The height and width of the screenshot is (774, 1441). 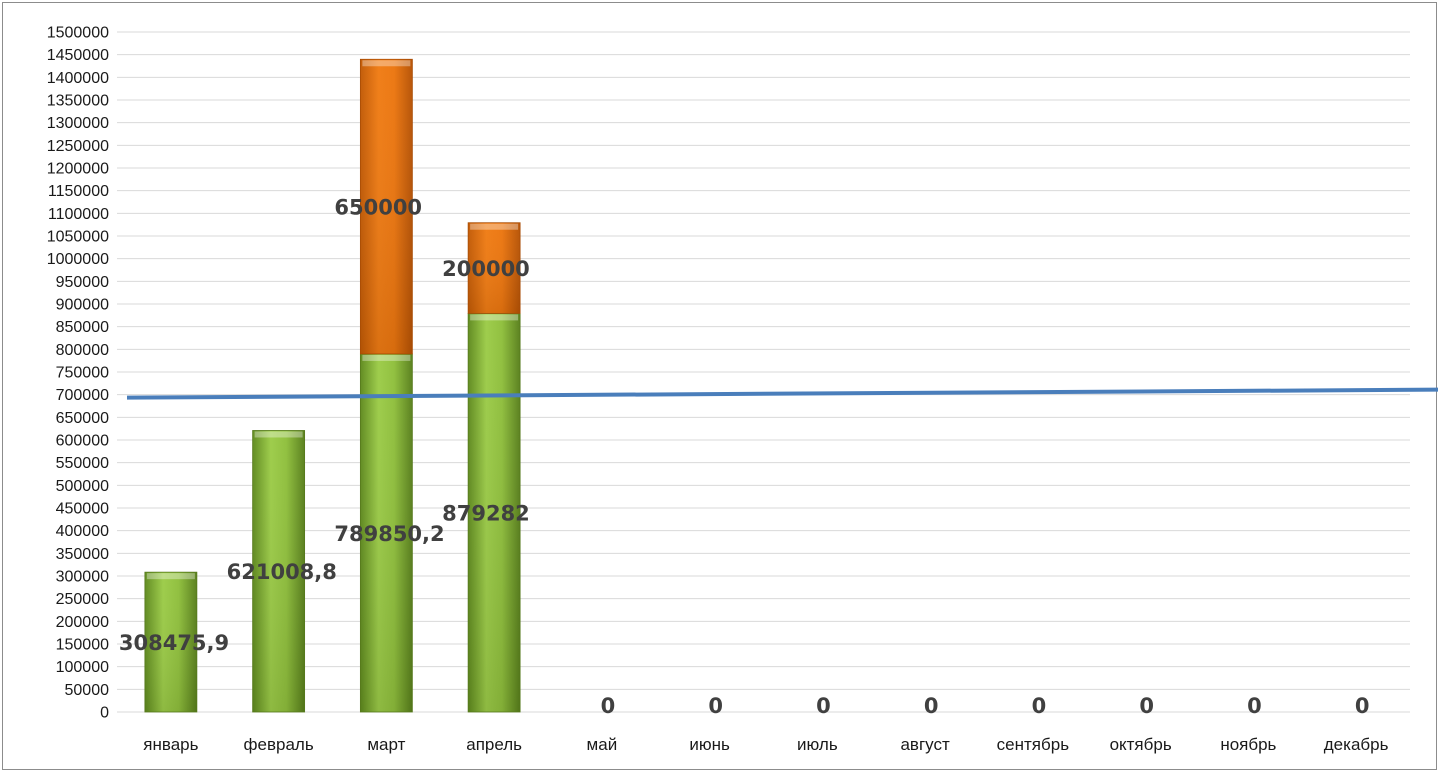 What do you see at coordinates (82, 441) in the screenshot?
I see `y-tick-label: 600000` at bounding box center [82, 441].